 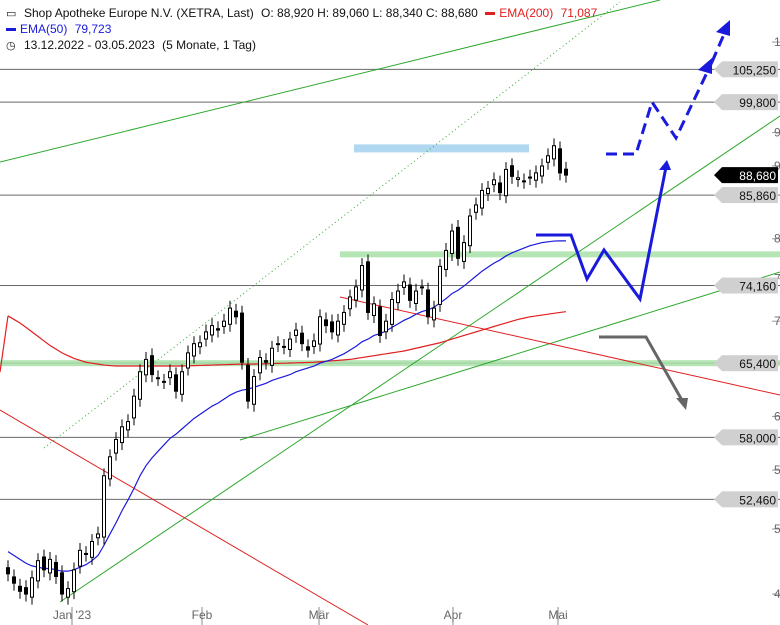 I want to click on x-tick-label: Mär, so click(x=319, y=615).